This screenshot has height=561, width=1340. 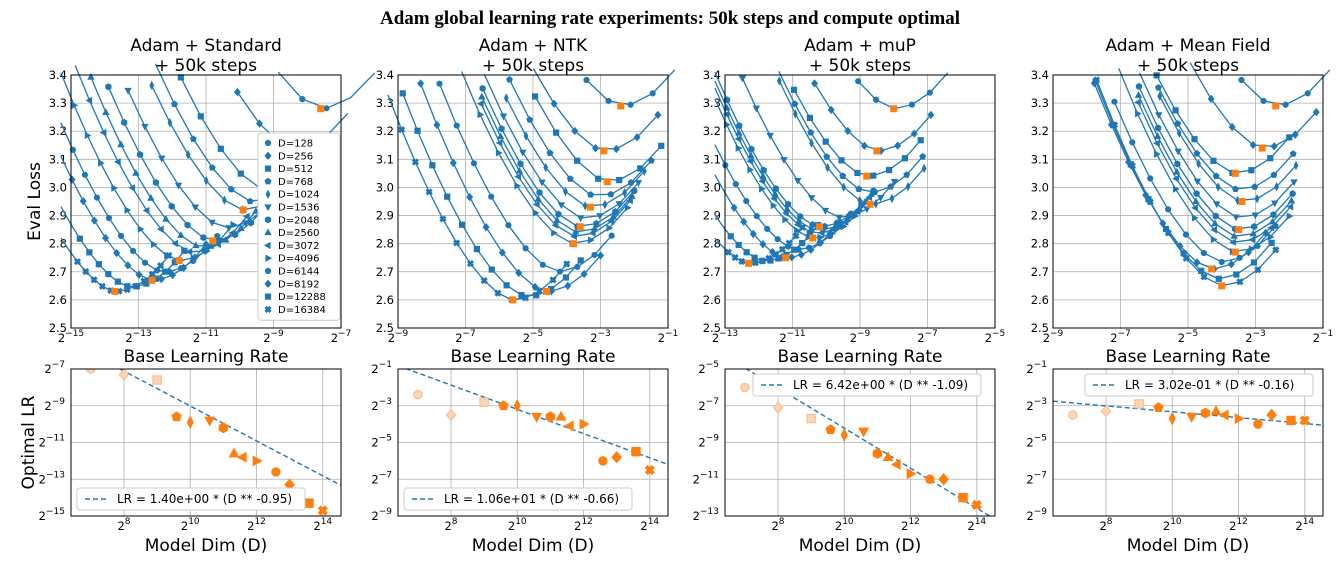 I want to click on series-line, so click(x=851, y=132).